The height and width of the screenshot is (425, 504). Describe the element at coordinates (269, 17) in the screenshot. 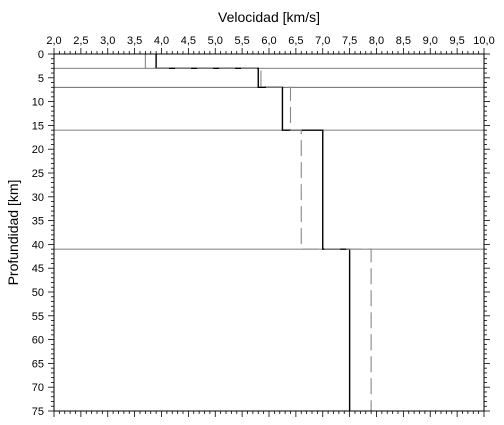

I see `x-axis-title: Velocidad [km/s]` at that location.